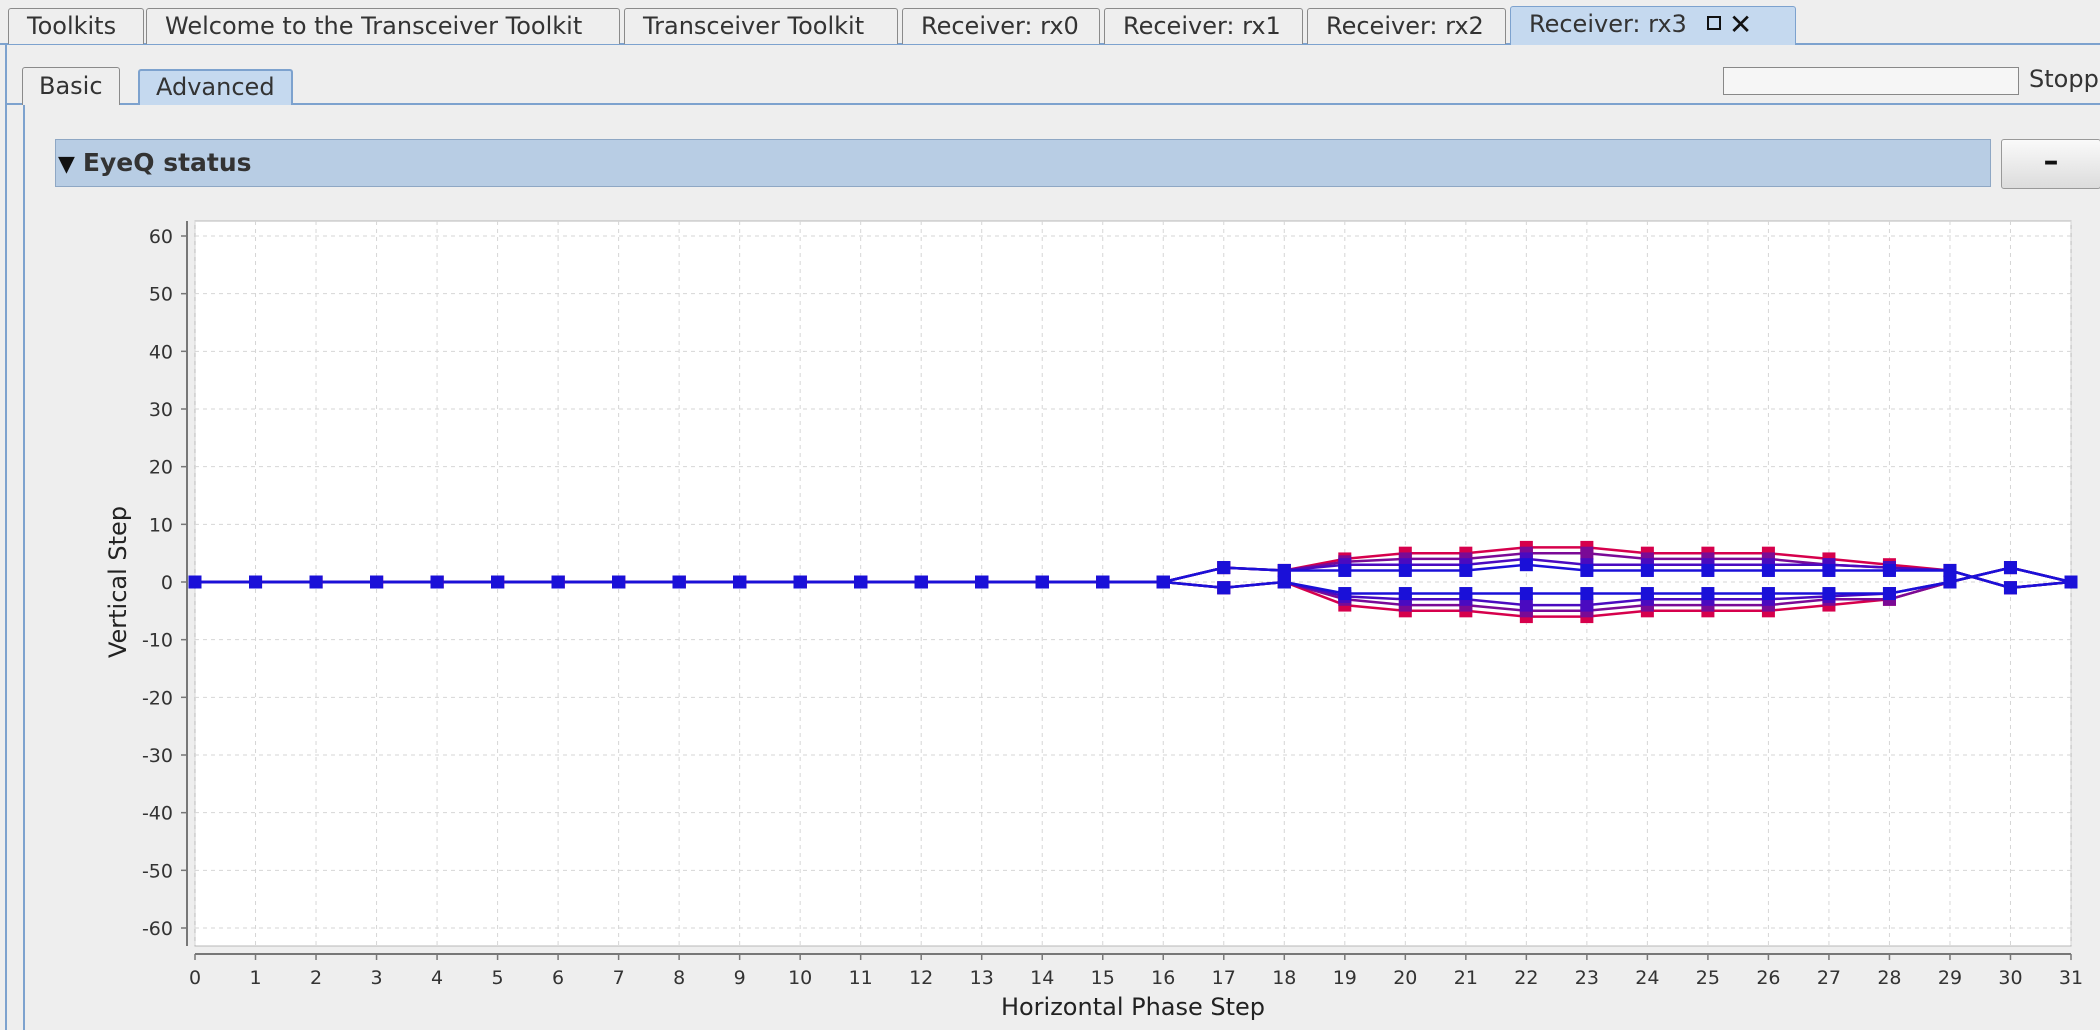  What do you see at coordinates (1133, 580) in the screenshot?
I see `series-line` at bounding box center [1133, 580].